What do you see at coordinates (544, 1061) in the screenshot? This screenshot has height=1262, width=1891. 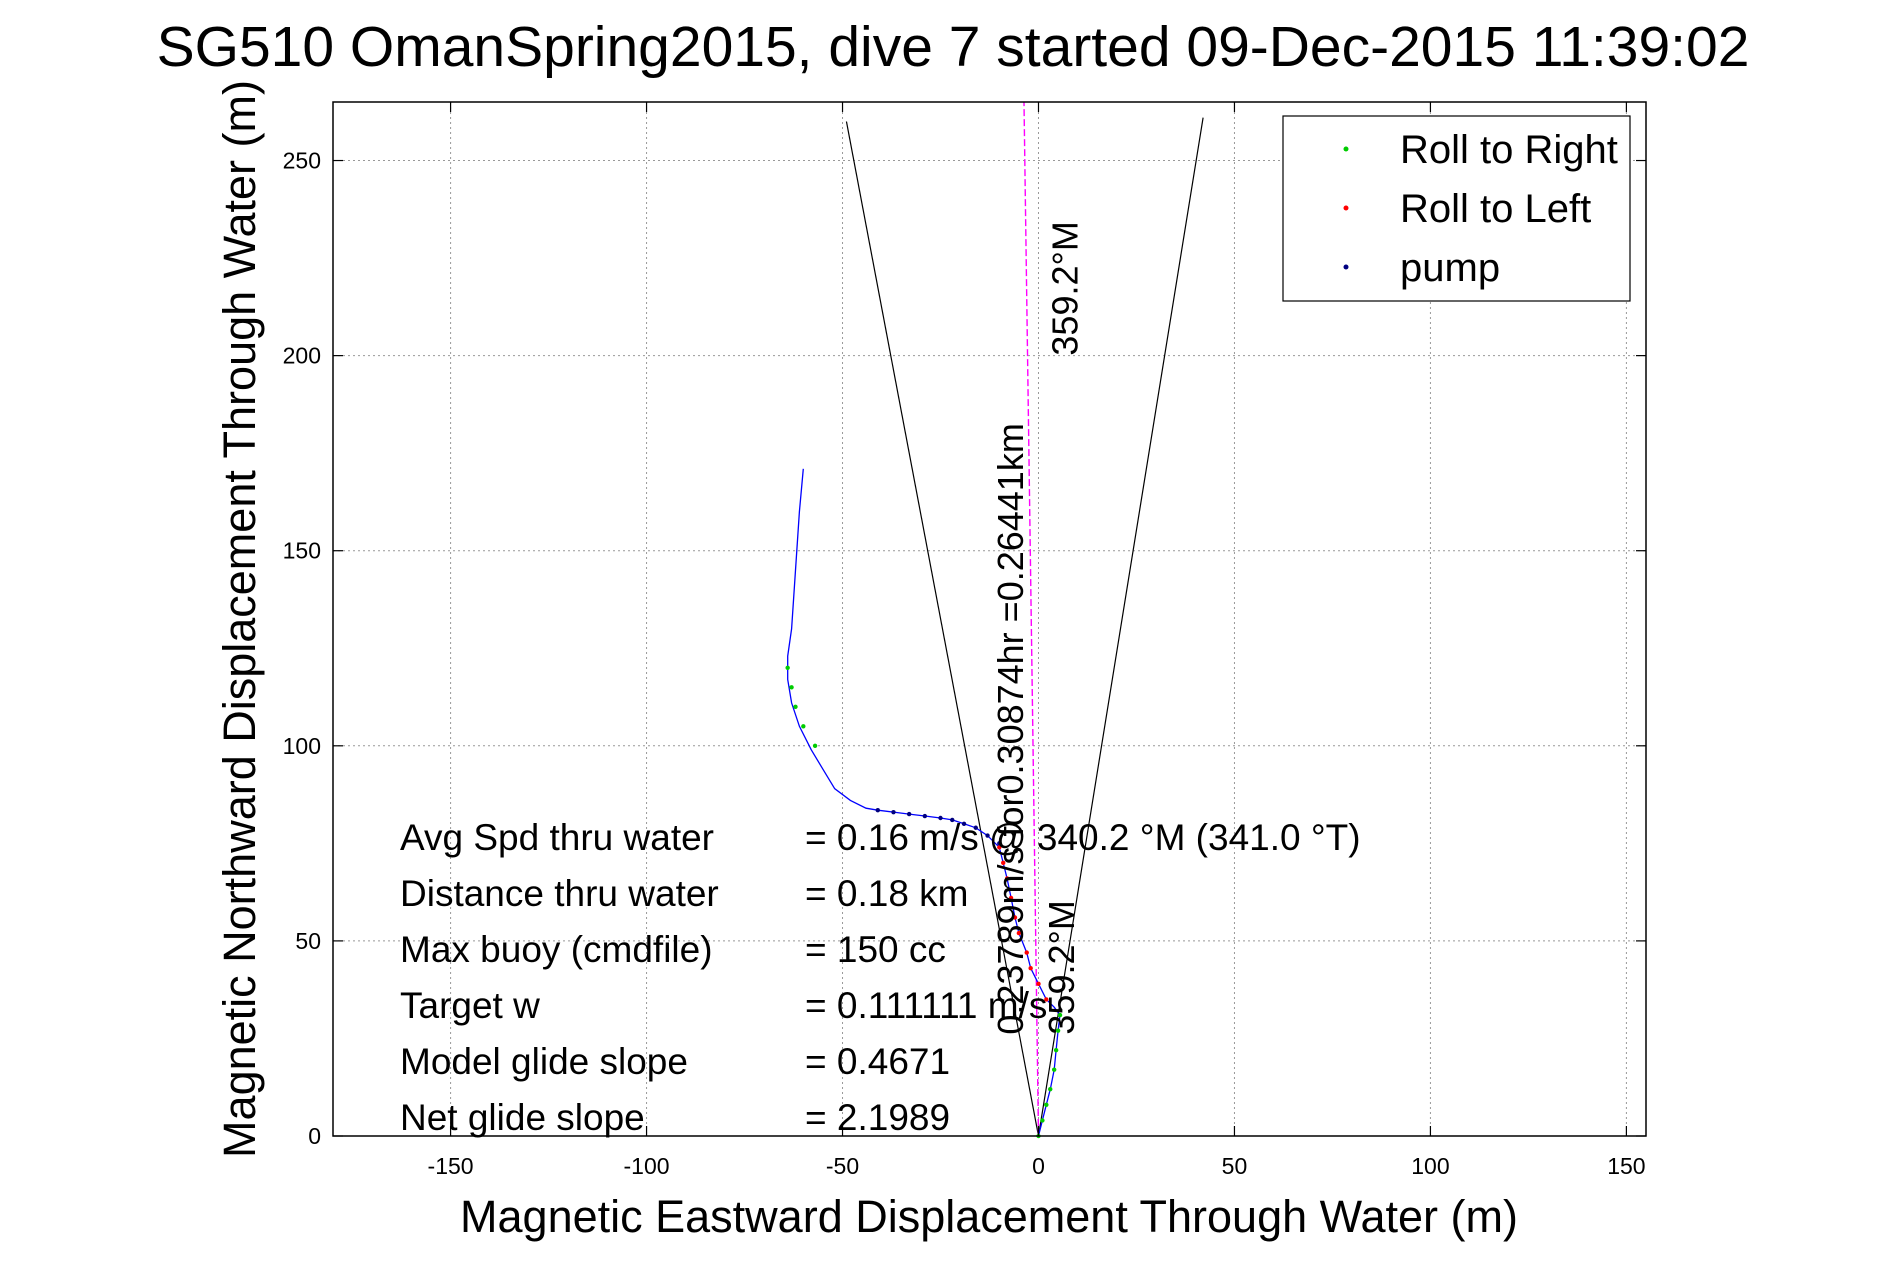 I see `stat-label: Model glide slope` at bounding box center [544, 1061].